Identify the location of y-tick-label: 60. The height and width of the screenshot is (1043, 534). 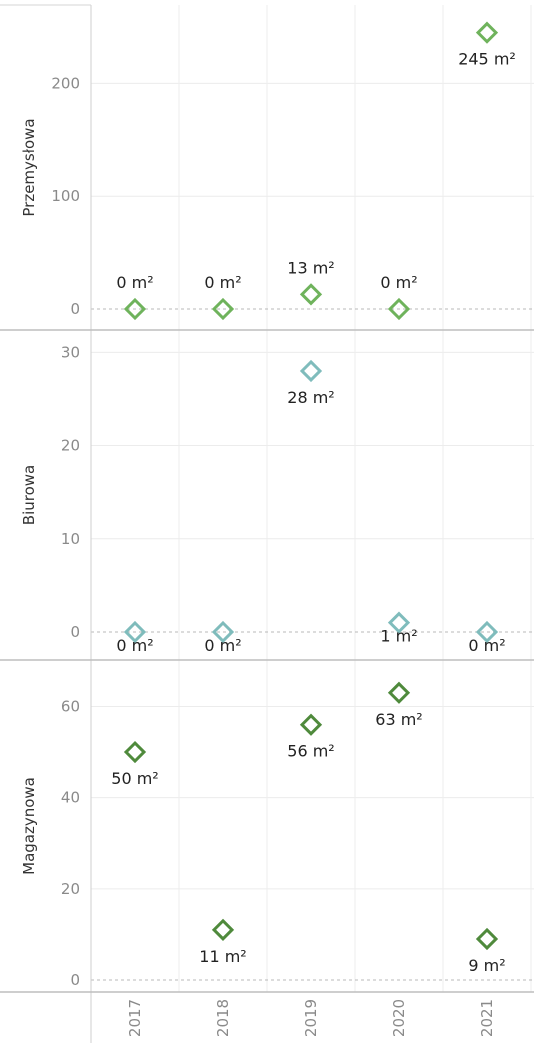
(70, 706).